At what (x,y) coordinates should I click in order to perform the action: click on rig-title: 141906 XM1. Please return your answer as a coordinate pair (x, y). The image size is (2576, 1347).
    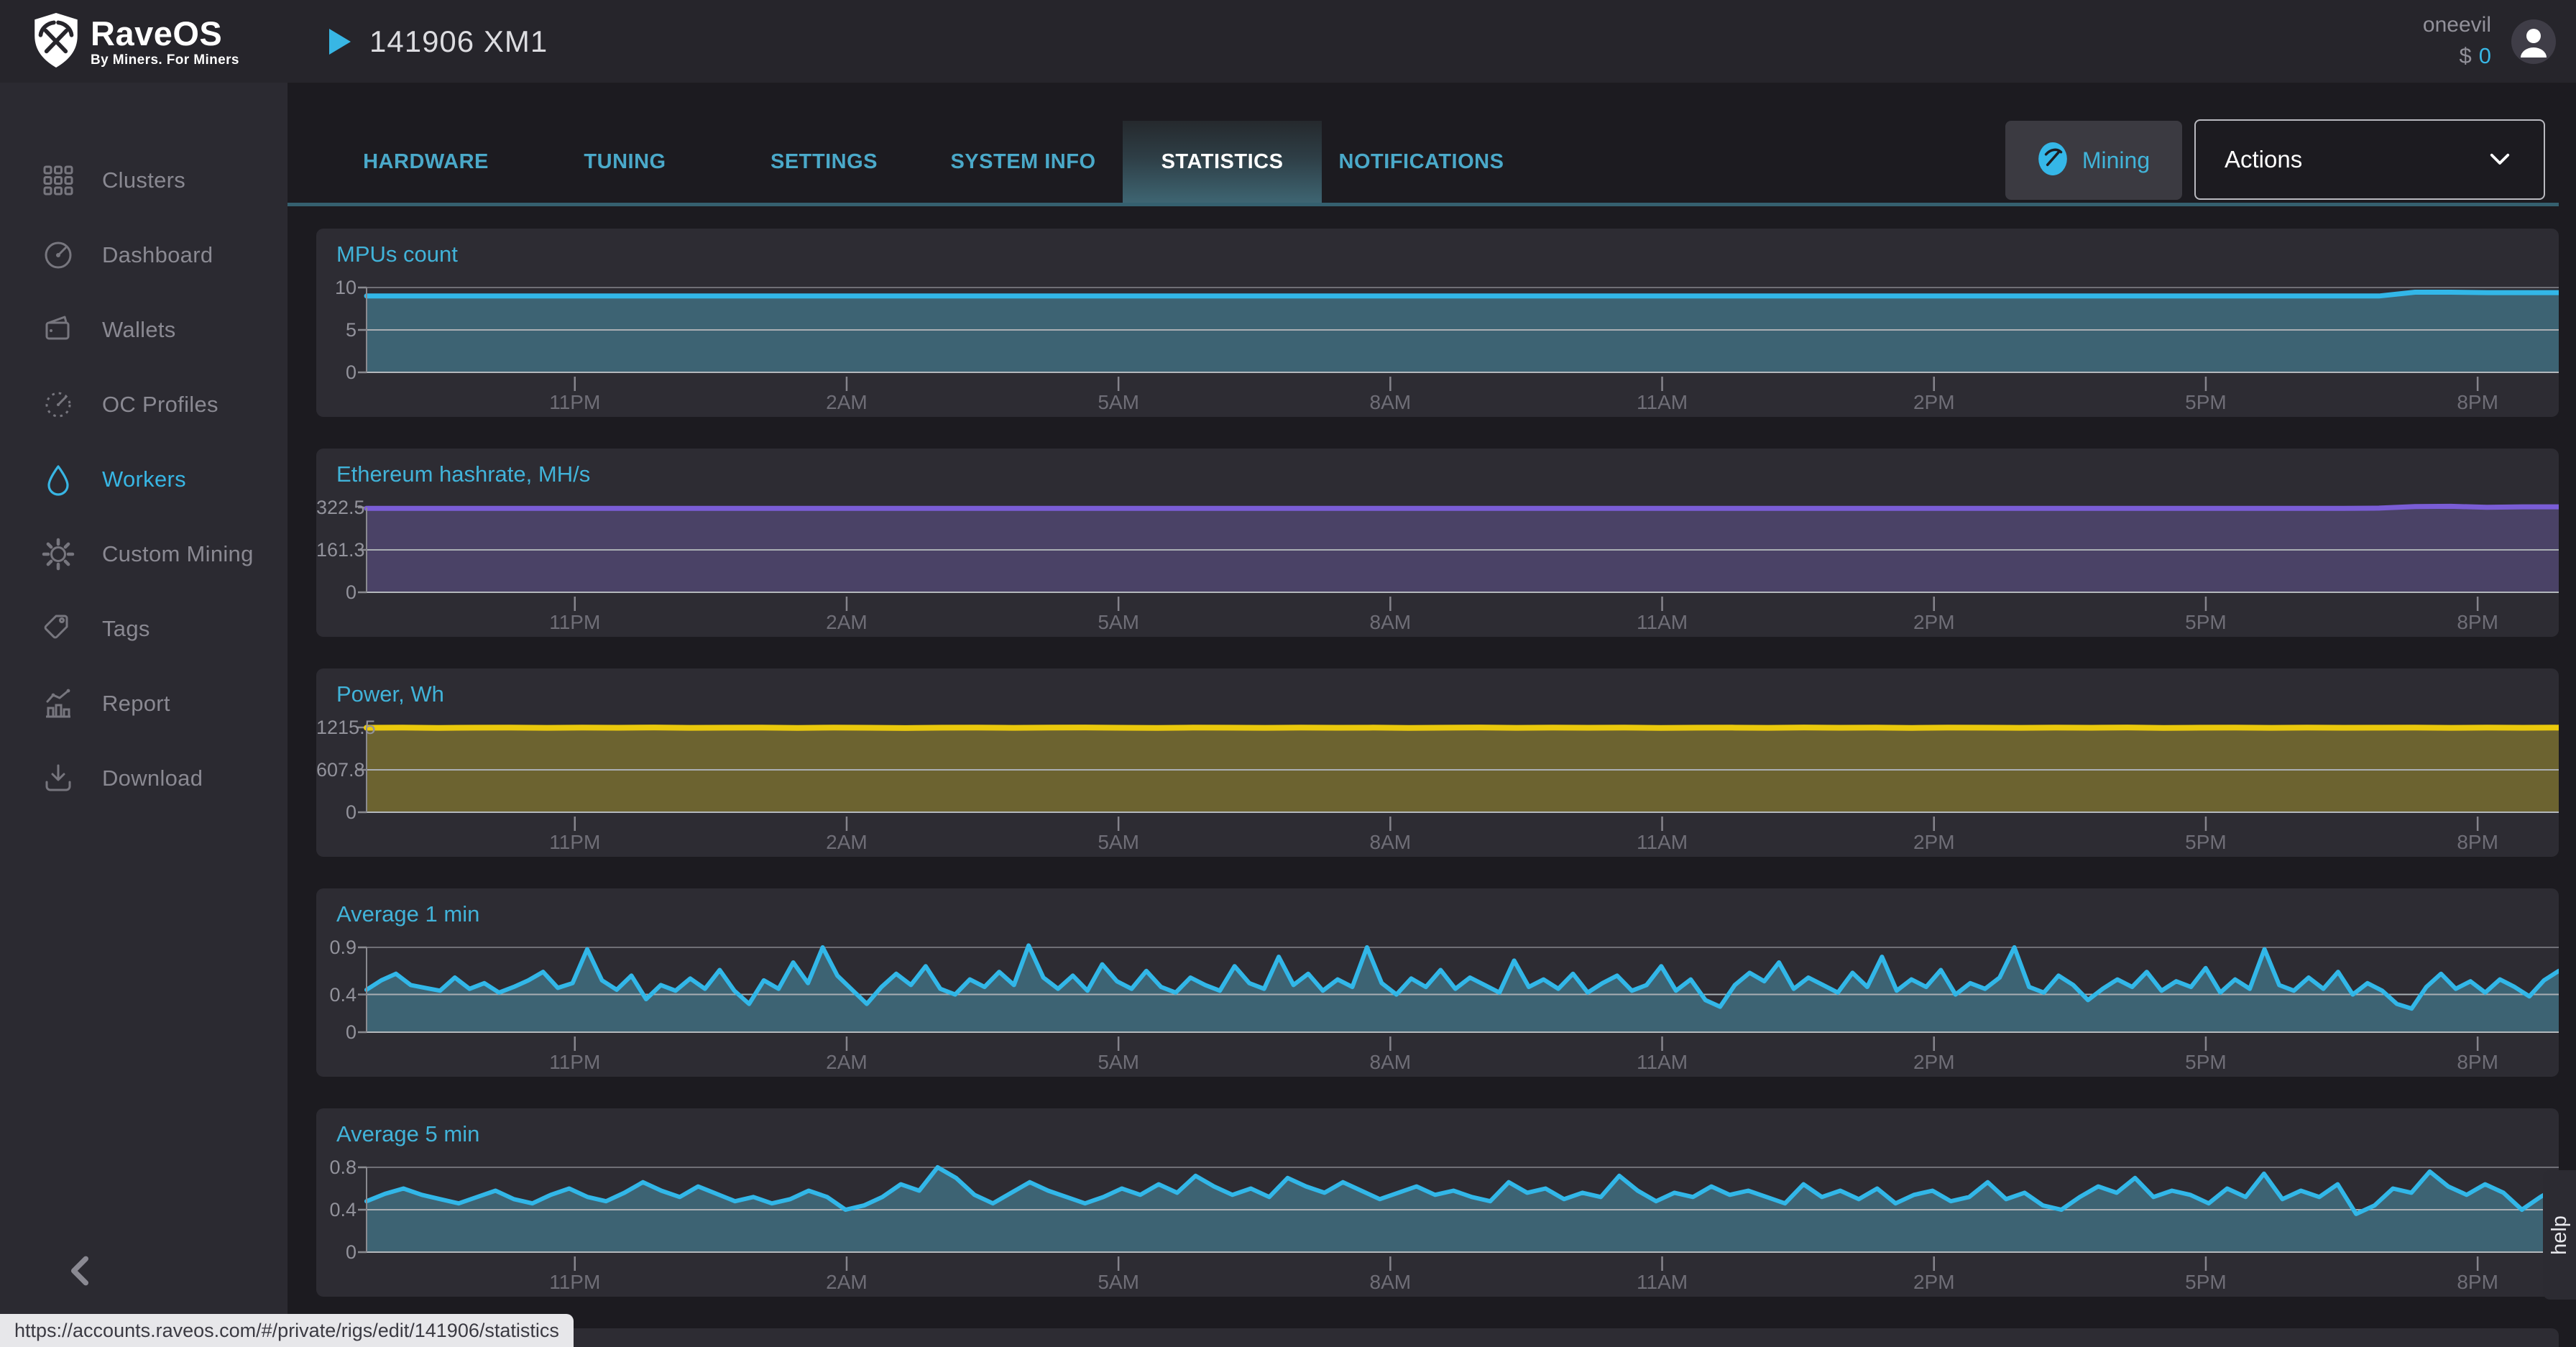
    Looking at the image, I should click on (458, 41).